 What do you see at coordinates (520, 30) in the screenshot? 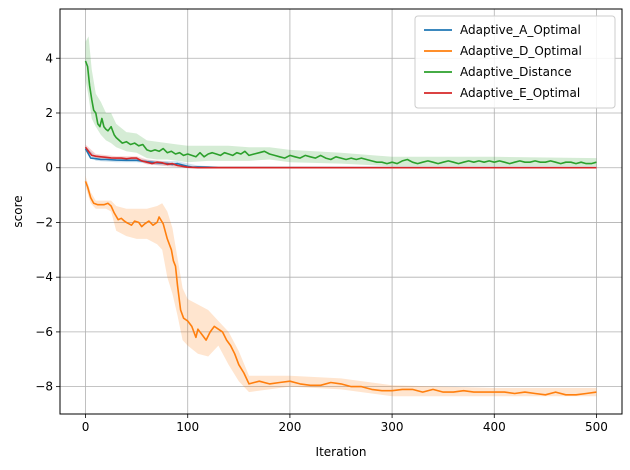
I see `legend-label: Adaptive_A_Optimal` at bounding box center [520, 30].